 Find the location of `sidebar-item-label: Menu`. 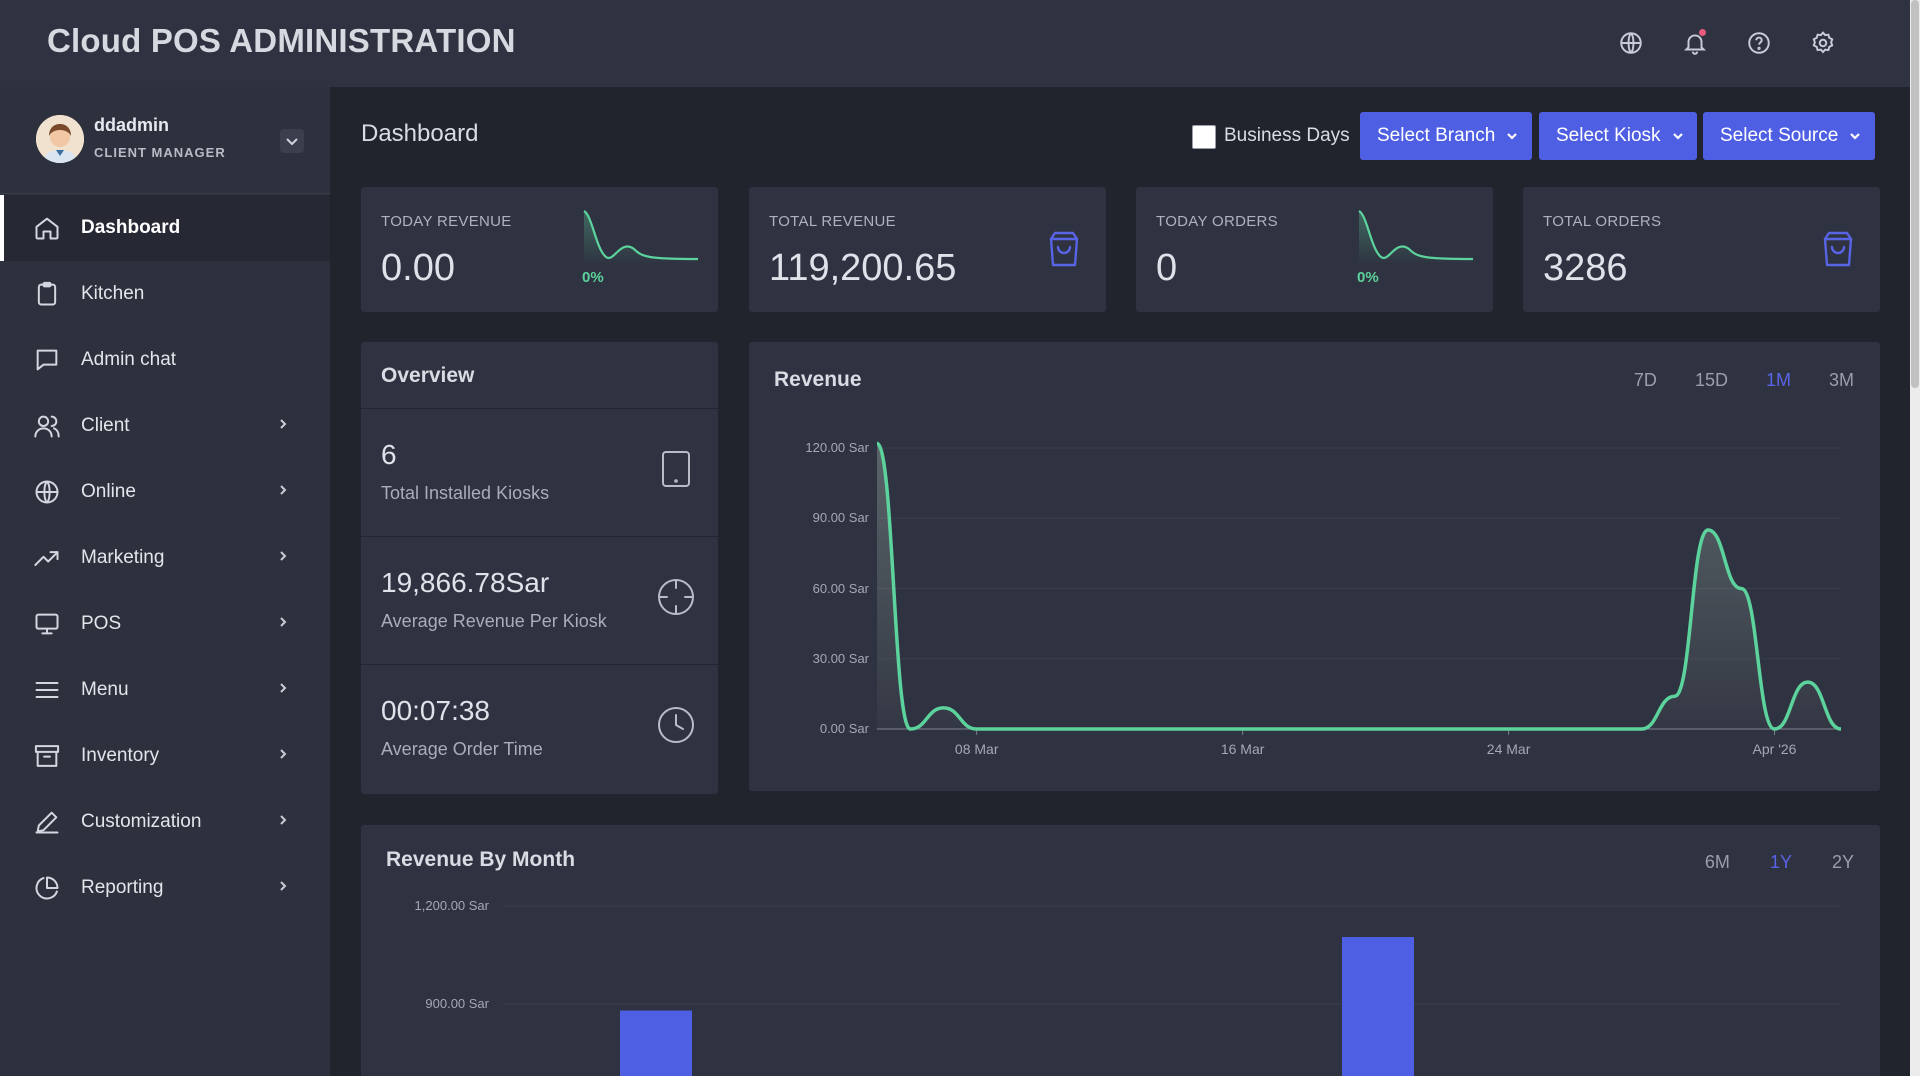

sidebar-item-label: Menu is located at coordinates (105, 689).